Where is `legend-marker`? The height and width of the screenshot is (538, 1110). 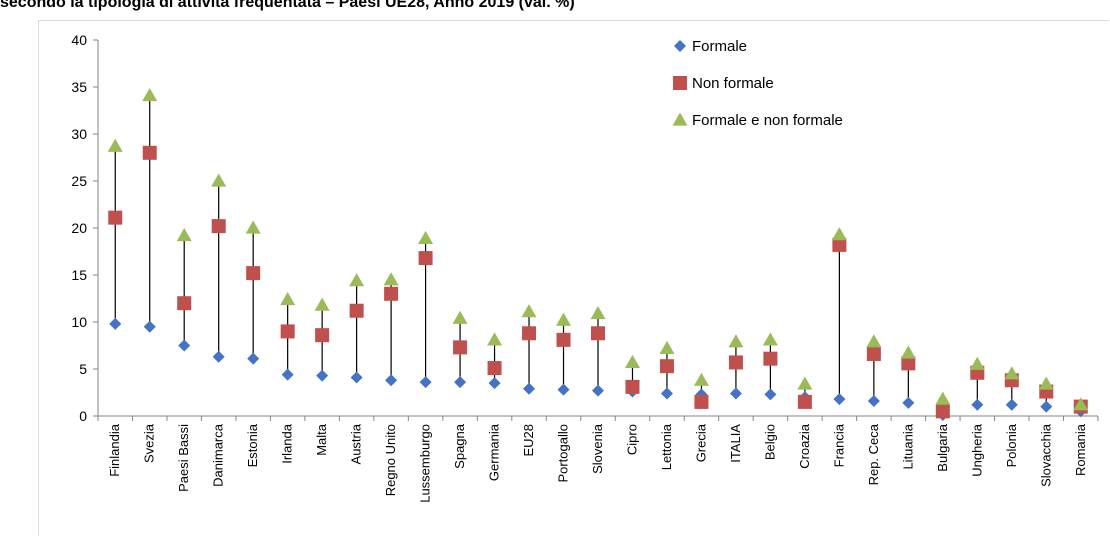
legend-marker is located at coordinates (680, 119).